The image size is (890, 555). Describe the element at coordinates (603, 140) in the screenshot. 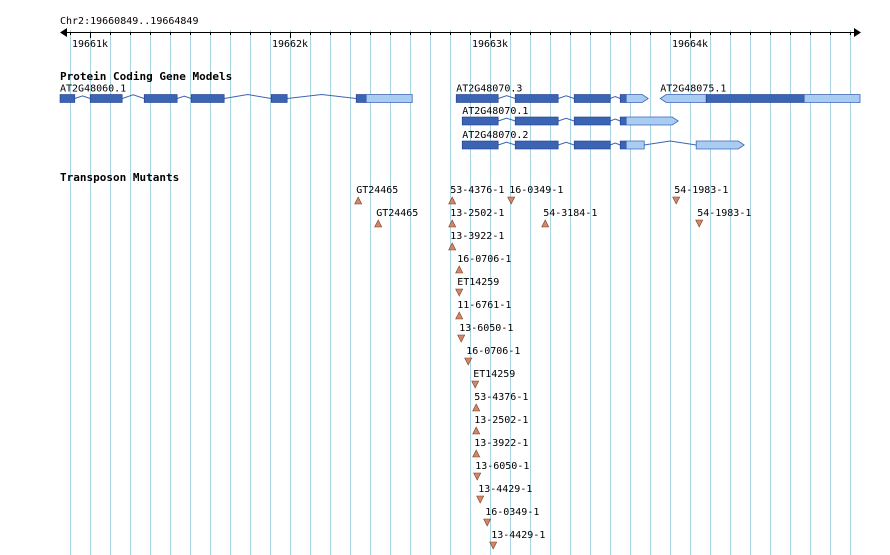

I see `gene-model: AT2G48070.2` at that location.